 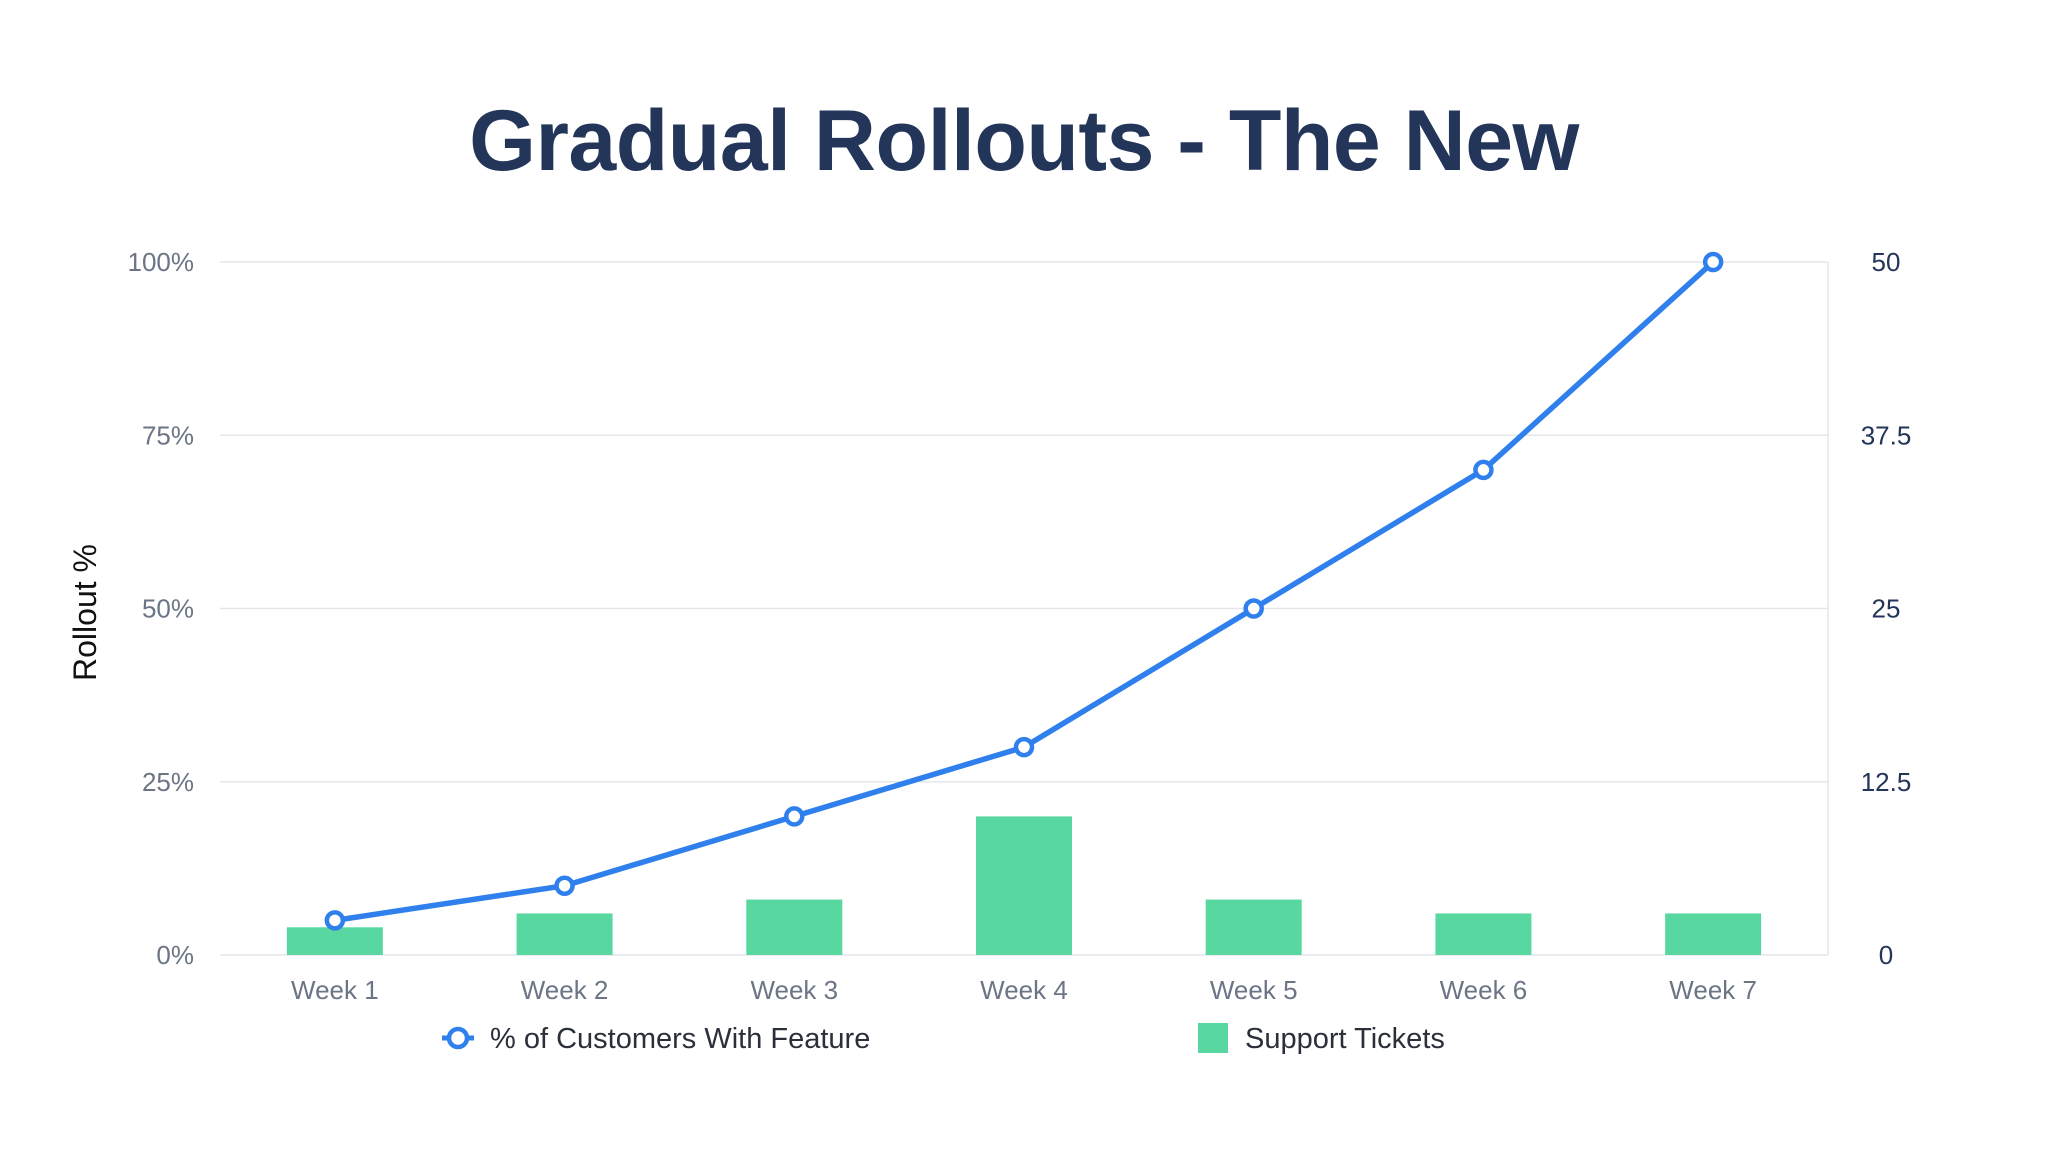 I want to click on bar-series, so click(x=1024, y=885).